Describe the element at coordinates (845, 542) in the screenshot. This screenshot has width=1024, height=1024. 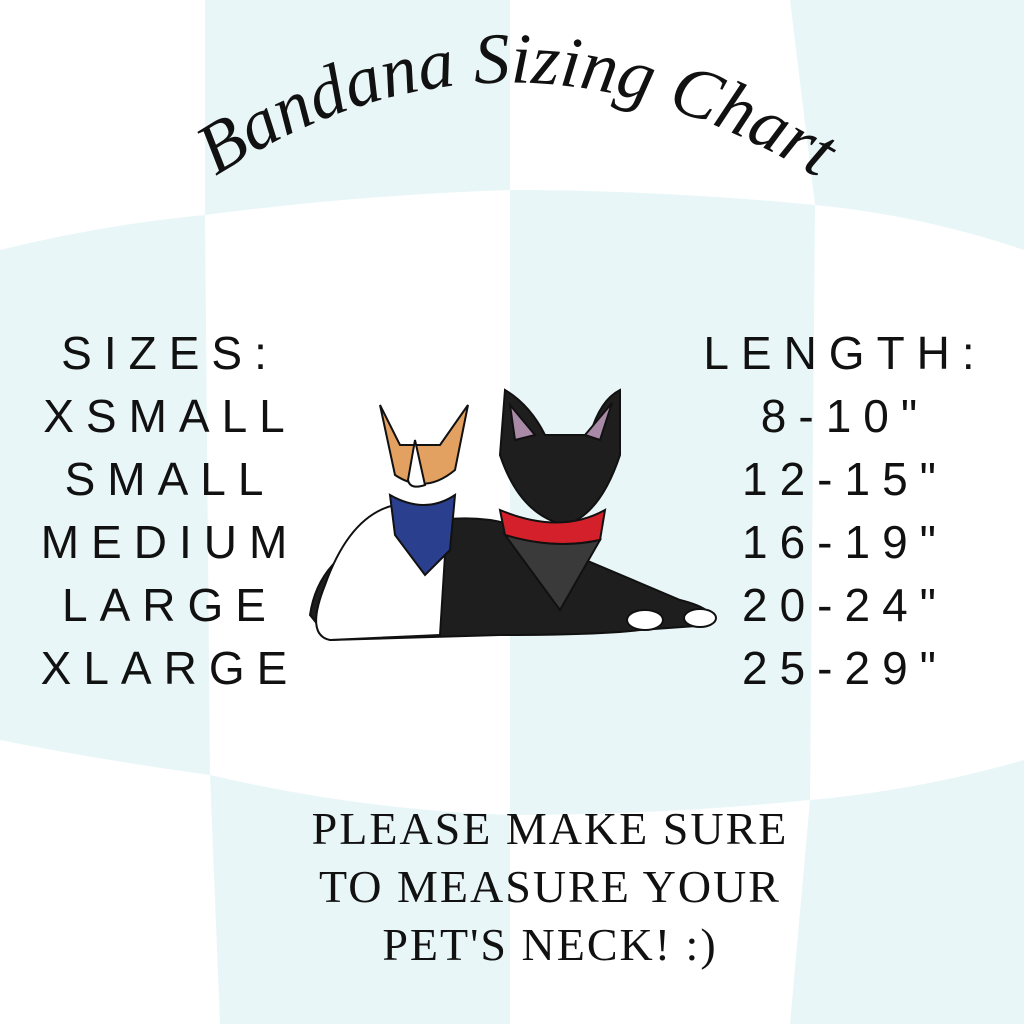
I see `length-item: 16-19"` at that location.